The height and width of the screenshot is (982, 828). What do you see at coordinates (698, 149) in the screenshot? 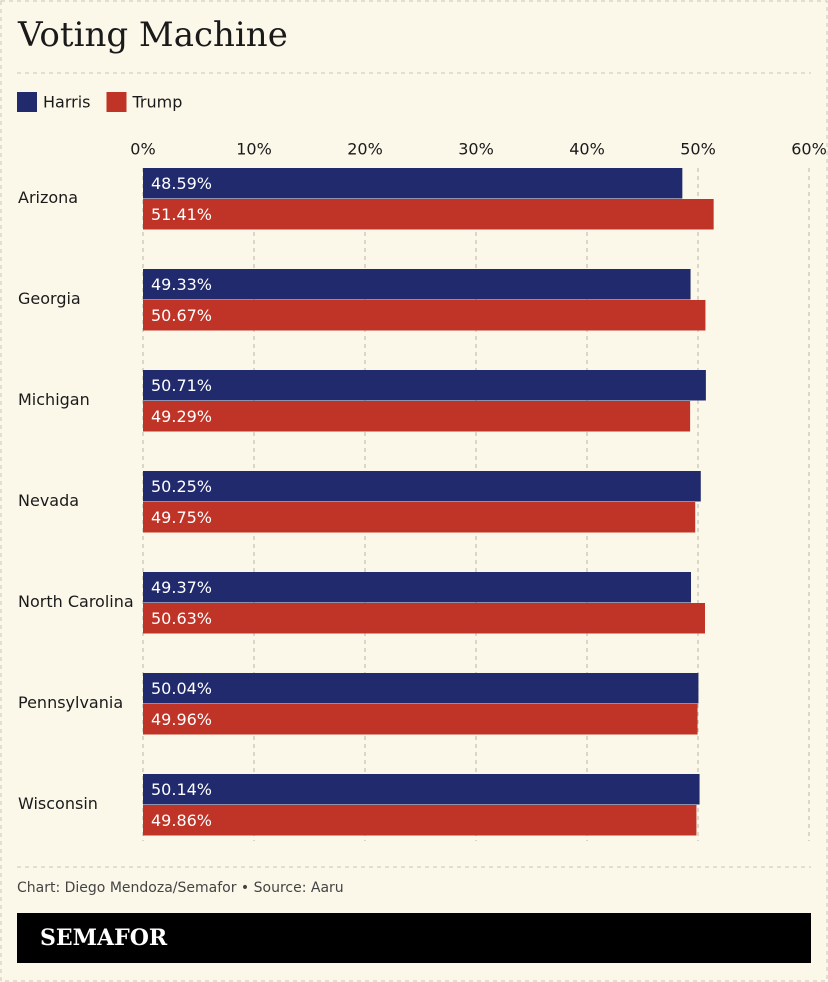
I see `x-tick-label: 50%` at bounding box center [698, 149].